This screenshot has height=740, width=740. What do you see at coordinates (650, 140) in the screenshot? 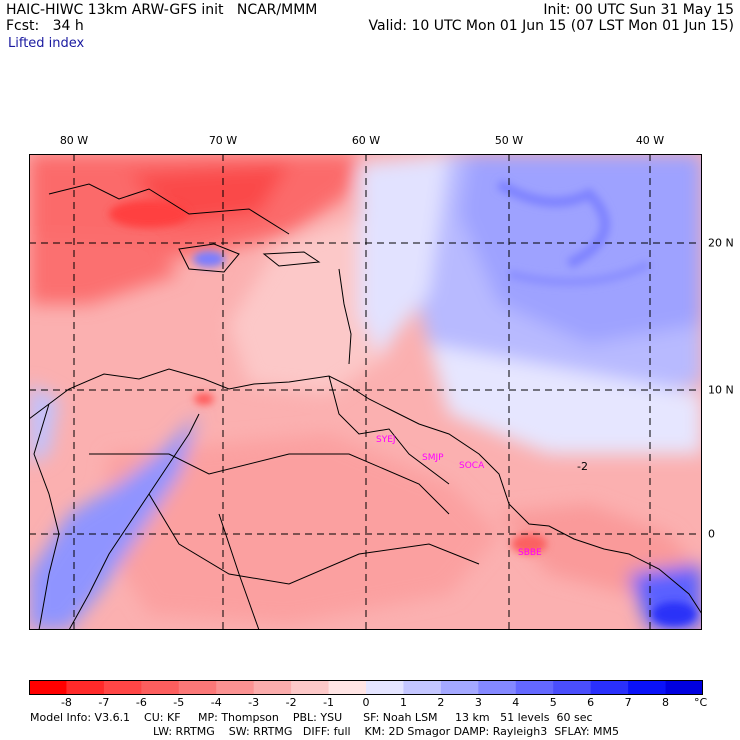
I see `lon-label-40w: 40 W` at bounding box center [650, 140].